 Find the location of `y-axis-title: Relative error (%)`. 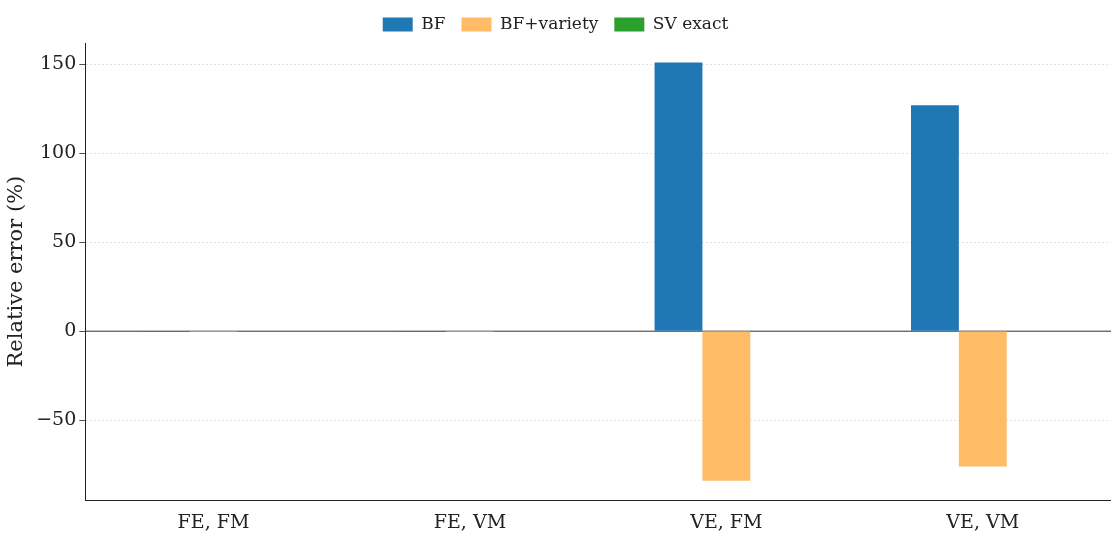

y-axis-title: Relative error (%) is located at coordinates (15, 271).